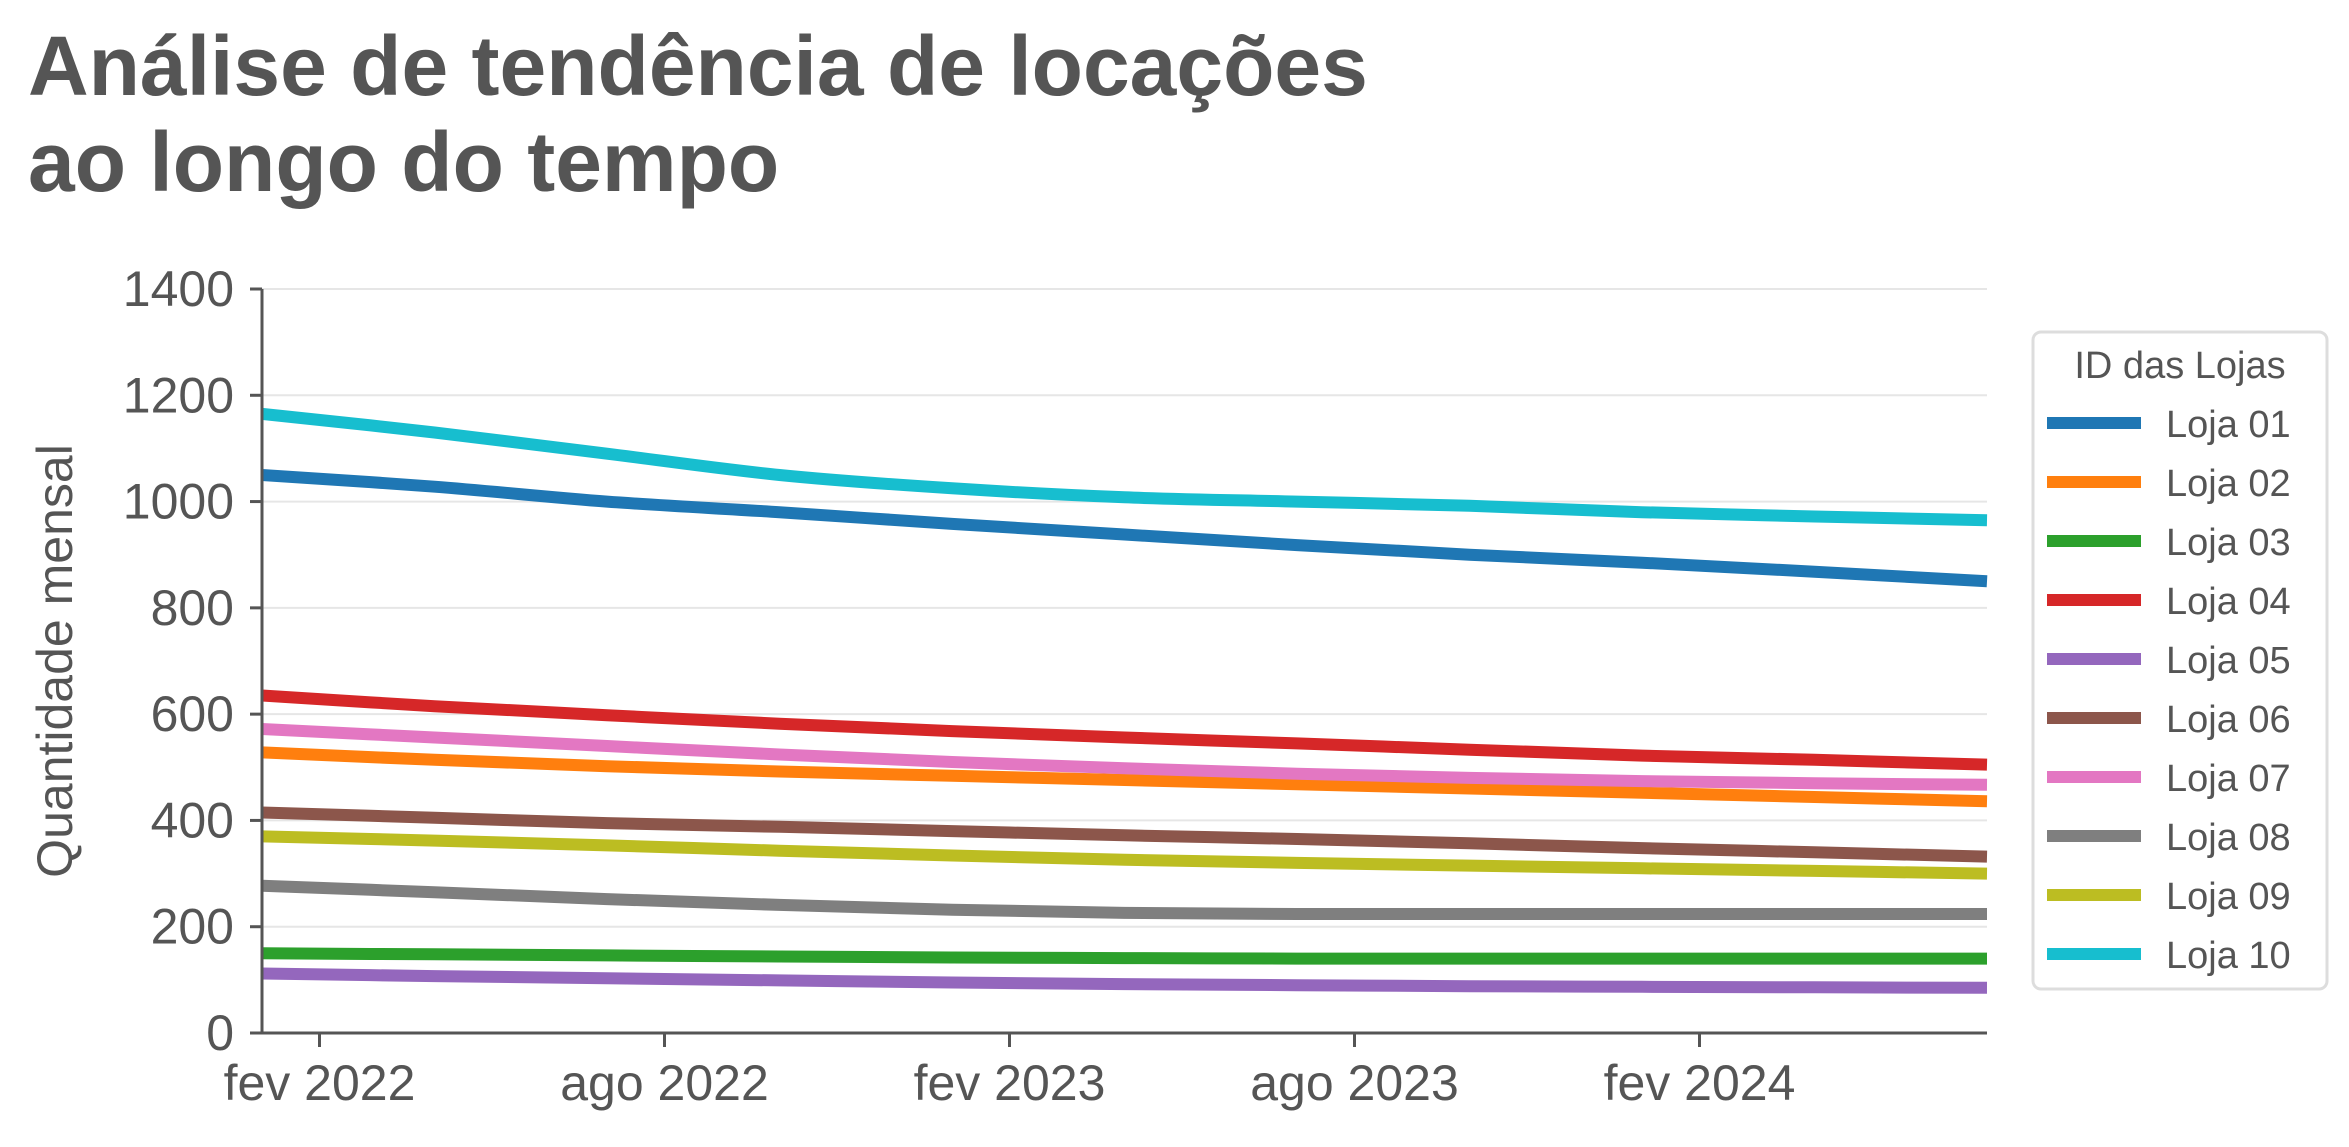 The width and height of the screenshot is (2349, 1147). Describe the element at coordinates (1010, 1083) in the screenshot. I see `x-tick-label: fev 2023` at that location.